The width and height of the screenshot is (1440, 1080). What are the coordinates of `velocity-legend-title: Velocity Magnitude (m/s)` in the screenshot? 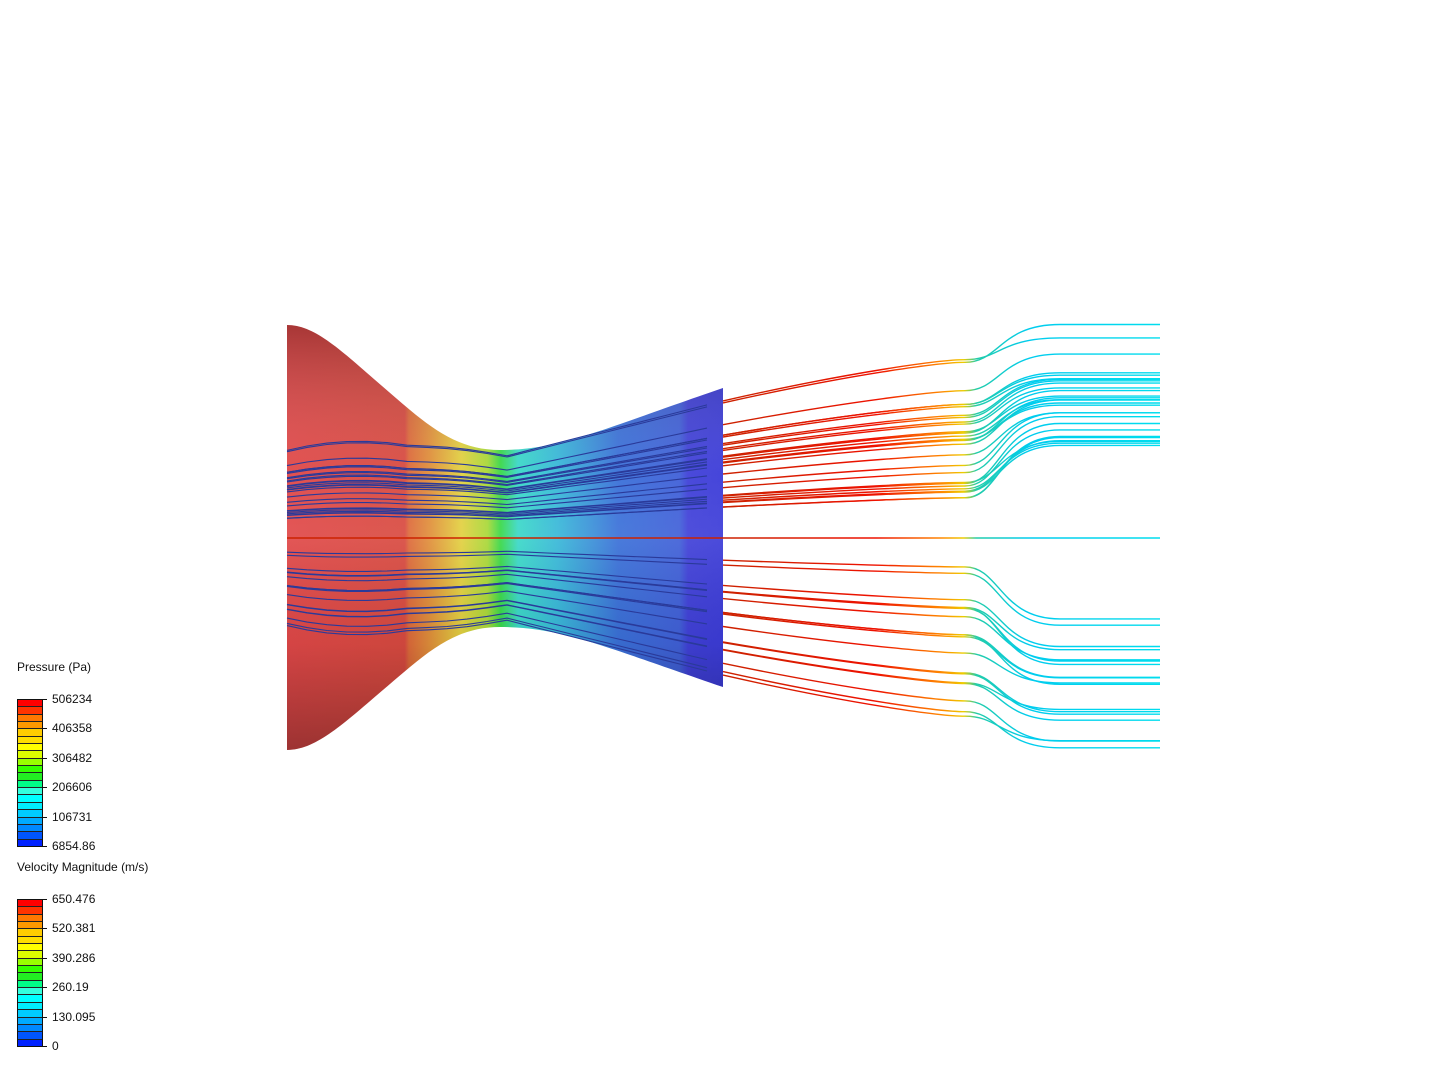 It's located at (83, 867).